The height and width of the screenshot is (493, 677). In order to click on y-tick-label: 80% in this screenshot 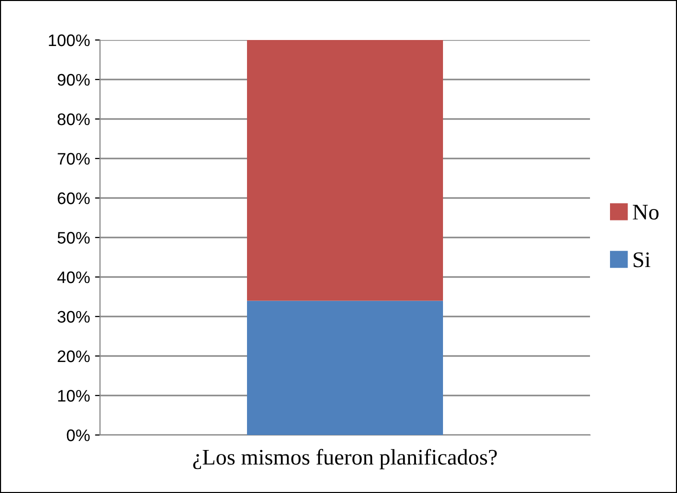, I will do `click(74, 119)`.